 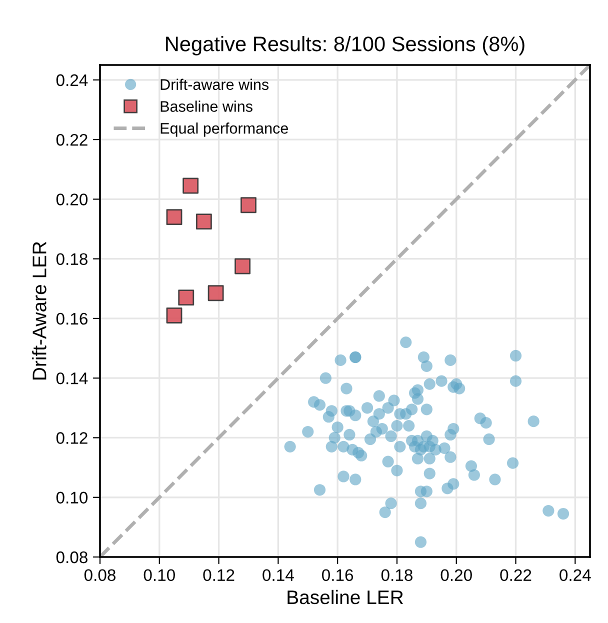 What do you see at coordinates (72, 557) in the screenshot?
I see `y-tick-label: 0.08` at bounding box center [72, 557].